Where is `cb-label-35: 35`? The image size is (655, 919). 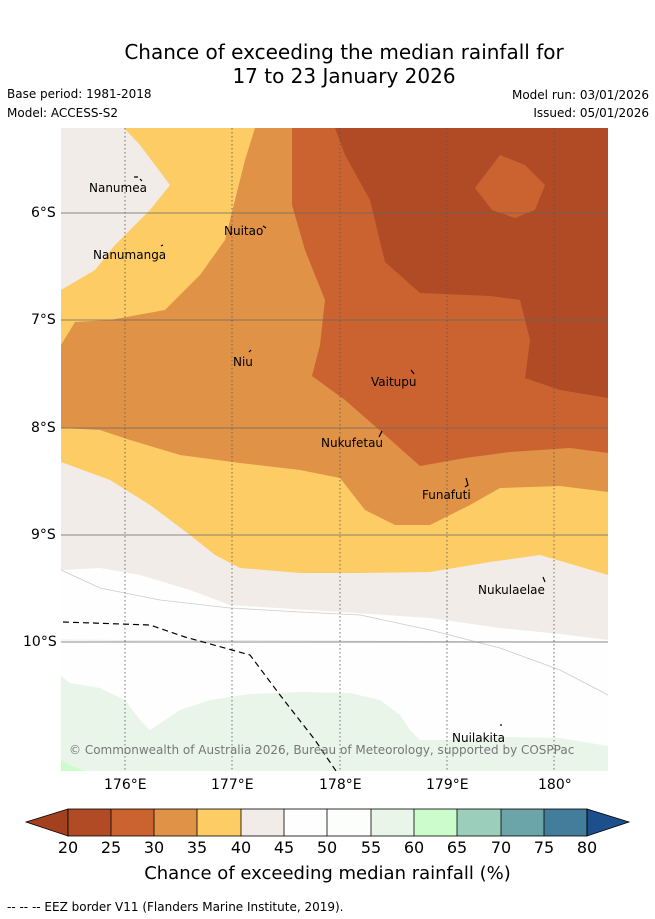
cb-label-35: 35 is located at coordinates (197, 847).